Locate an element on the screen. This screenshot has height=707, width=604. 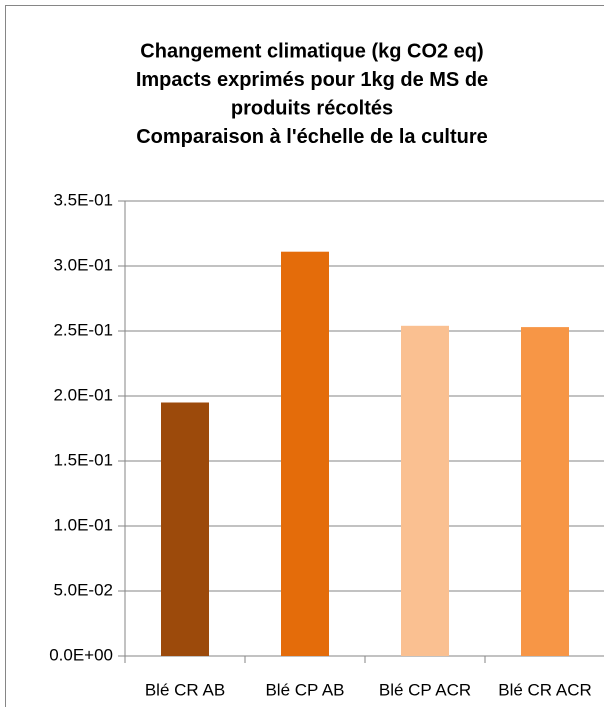
y-tick-label: 5.0E-02 is located at coordinates (83, 589).